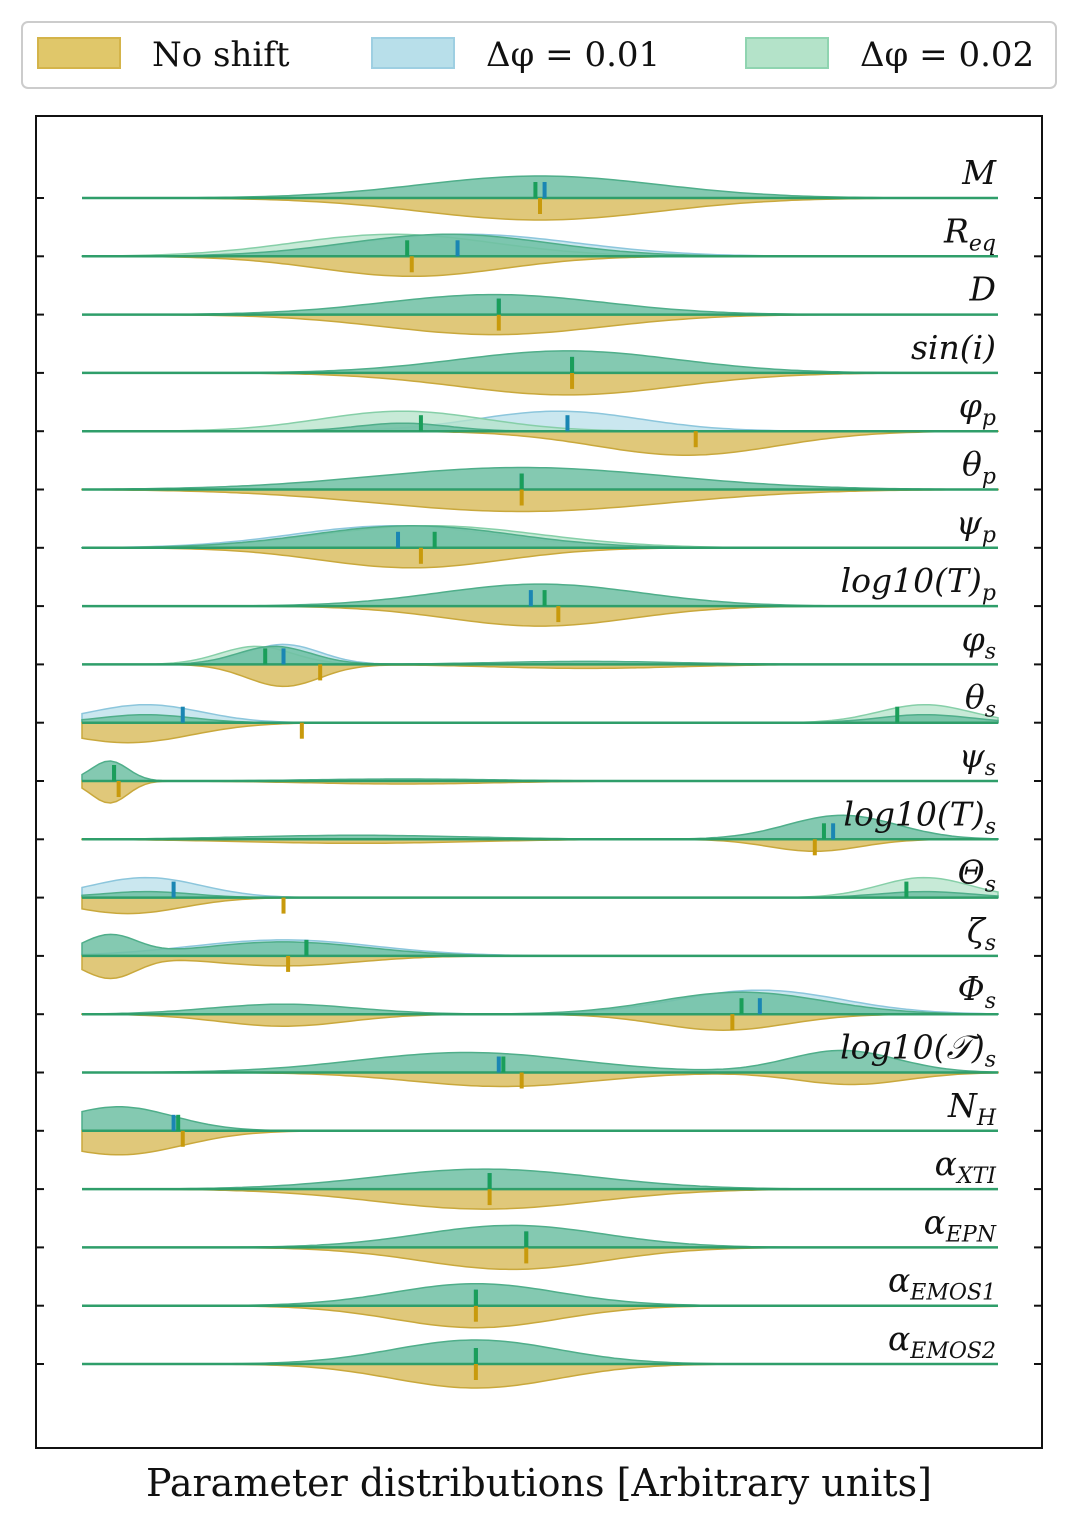  What do you see at coordinates (977, 408) in the screenshot?
I see `row-label-4: φp` at bounding box center [977, 408].